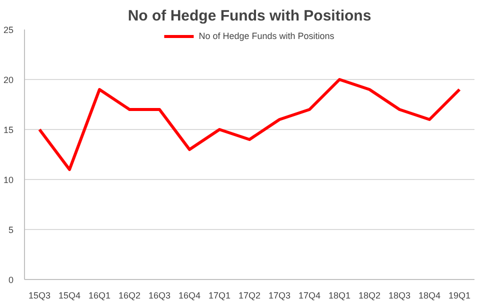 The image size is (479, 303). What do you see at coordinates (99, 295) in the screenshot?
I see `x-tick-label: 16Q1` at bounding box center [99, 295].